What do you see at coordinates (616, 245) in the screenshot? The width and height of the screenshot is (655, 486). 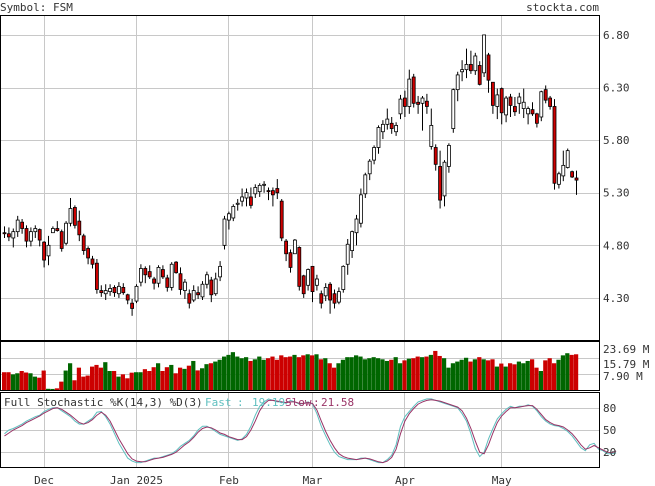 I see `price-tick-label: 4.80` at bounding box center [616, 245].